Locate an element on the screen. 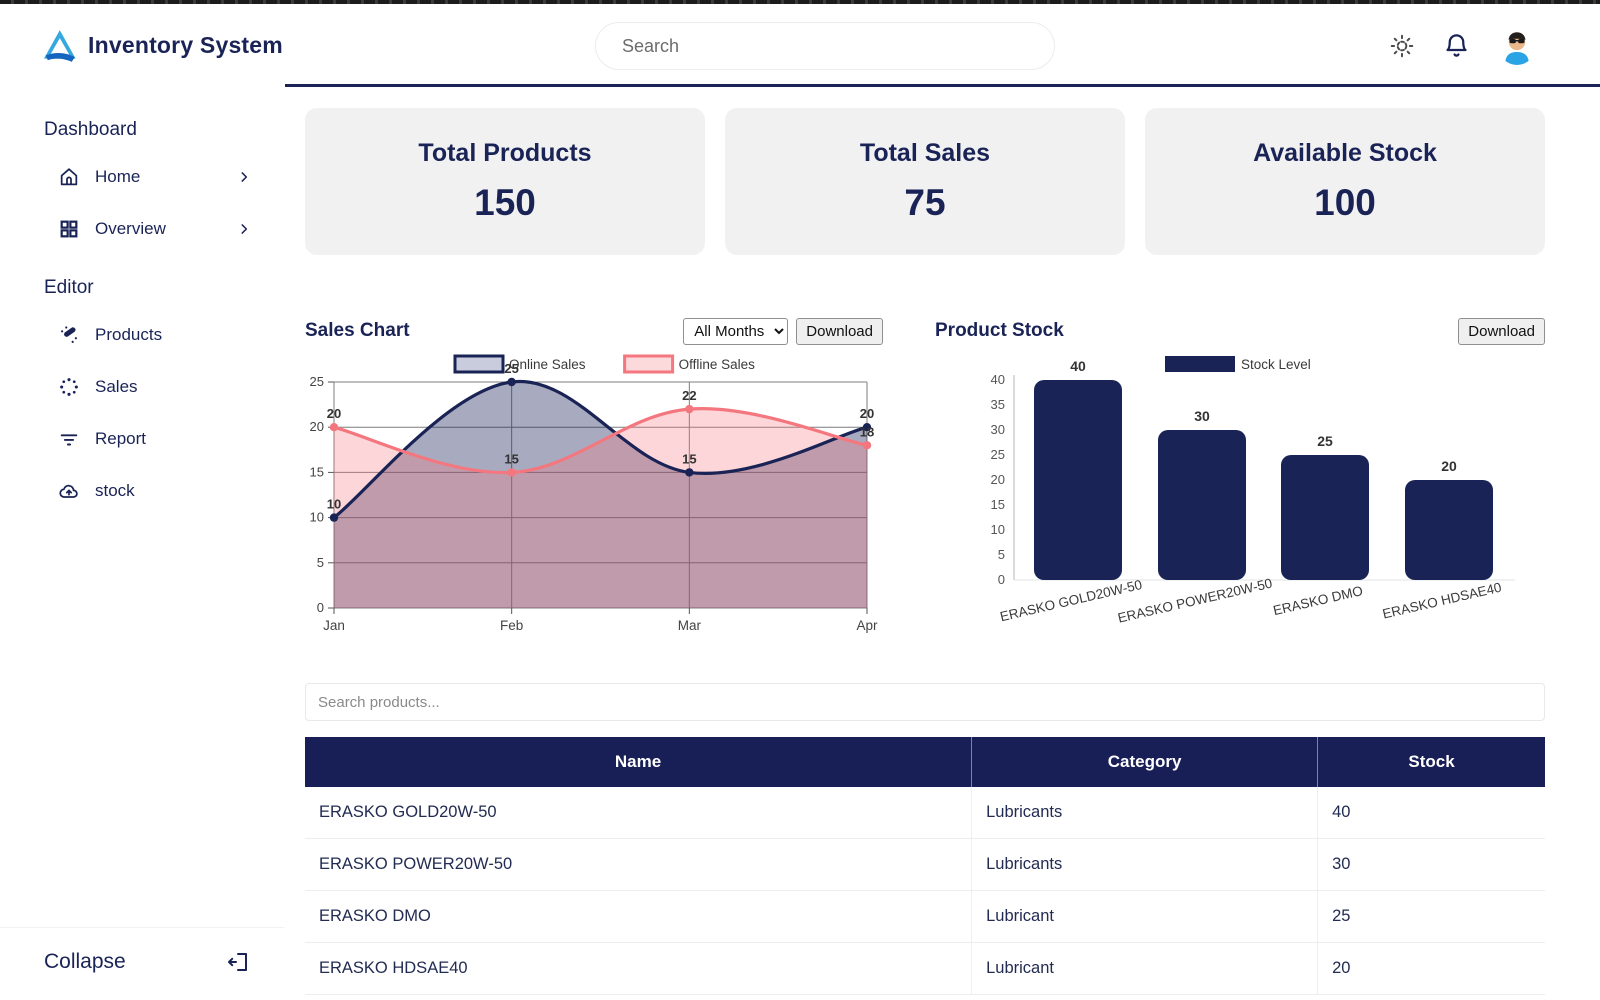 This screenshot has width=1600, height=1000. svg-text: 18 is located at coordinates (867, 431).